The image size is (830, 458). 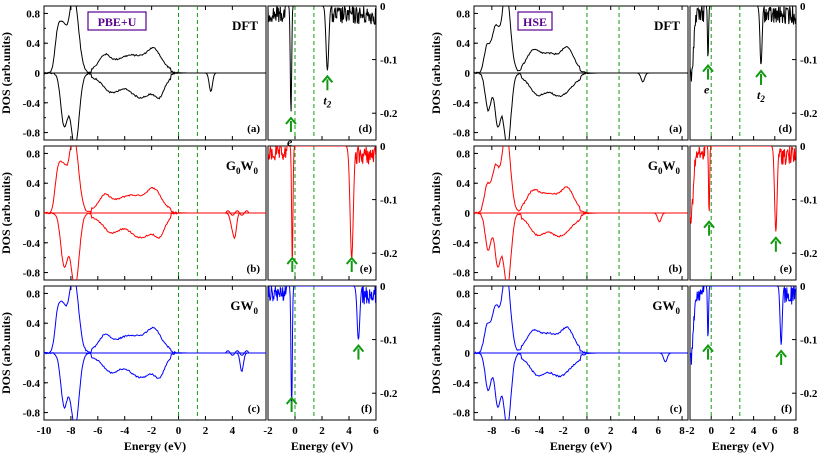 I want to click on inset-x-tick-label: 8, so click(x=796, y=431).